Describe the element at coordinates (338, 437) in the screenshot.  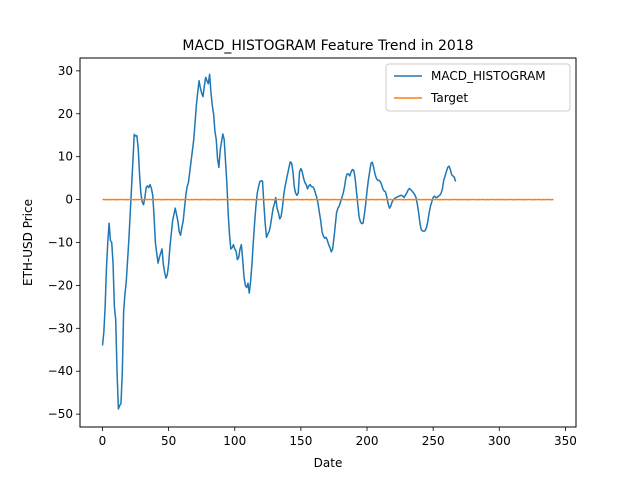
I see `x-axis: 0 50 100 150 200 250 300 350` at that location.